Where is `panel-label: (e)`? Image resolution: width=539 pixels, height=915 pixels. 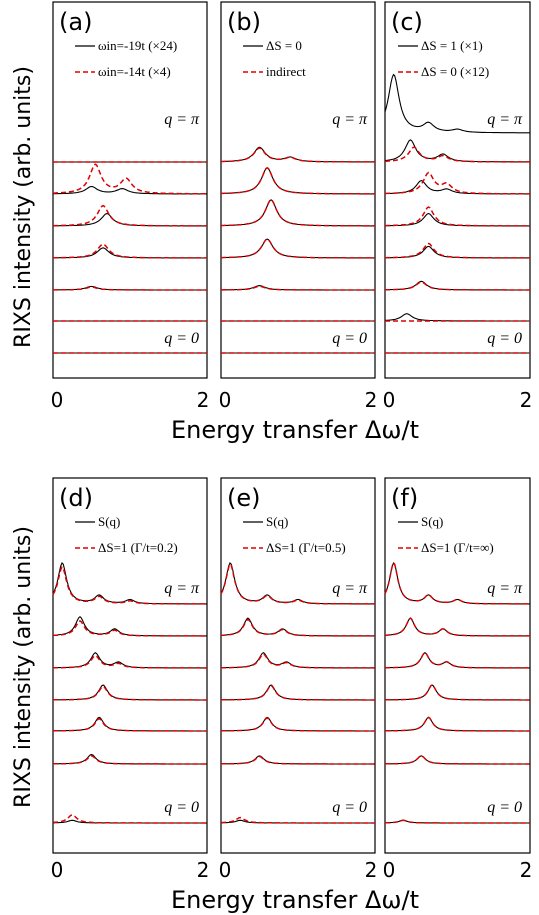 panel-label: (e) is located at coordinates (244, 498).